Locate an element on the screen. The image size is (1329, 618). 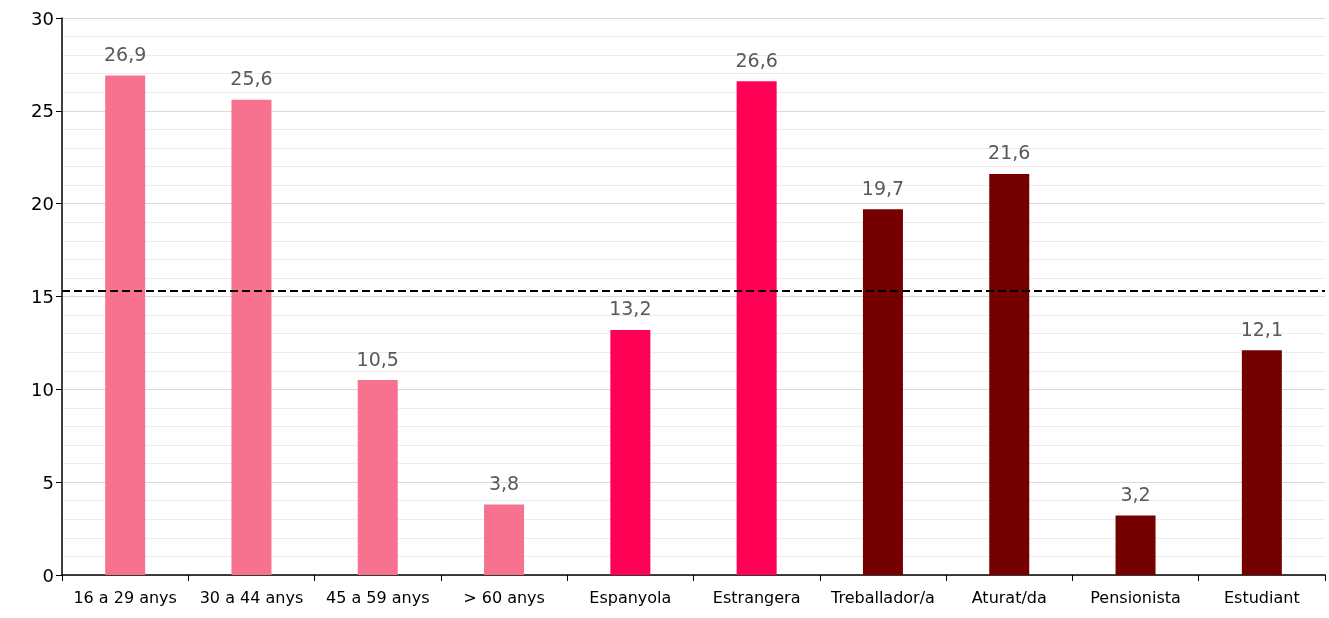
x-tick-label: 45 a 59 anys is located at coordinates (377, 597).